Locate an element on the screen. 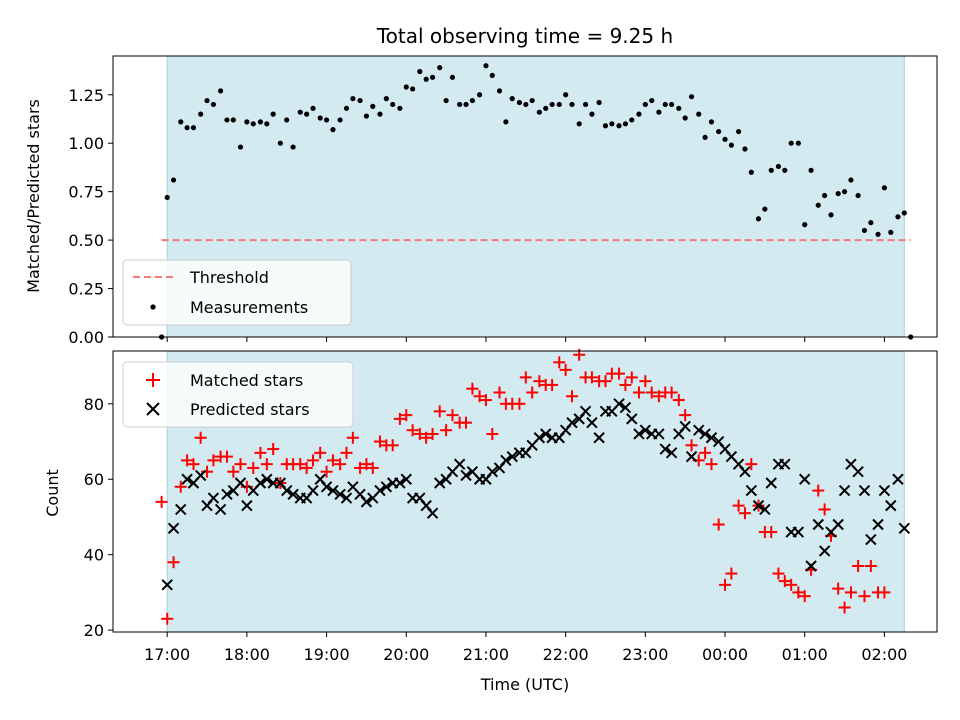 This screenshot has width=960, height=720. legend-predicted-label: Predicted stars is located at coordinates (250, 409).